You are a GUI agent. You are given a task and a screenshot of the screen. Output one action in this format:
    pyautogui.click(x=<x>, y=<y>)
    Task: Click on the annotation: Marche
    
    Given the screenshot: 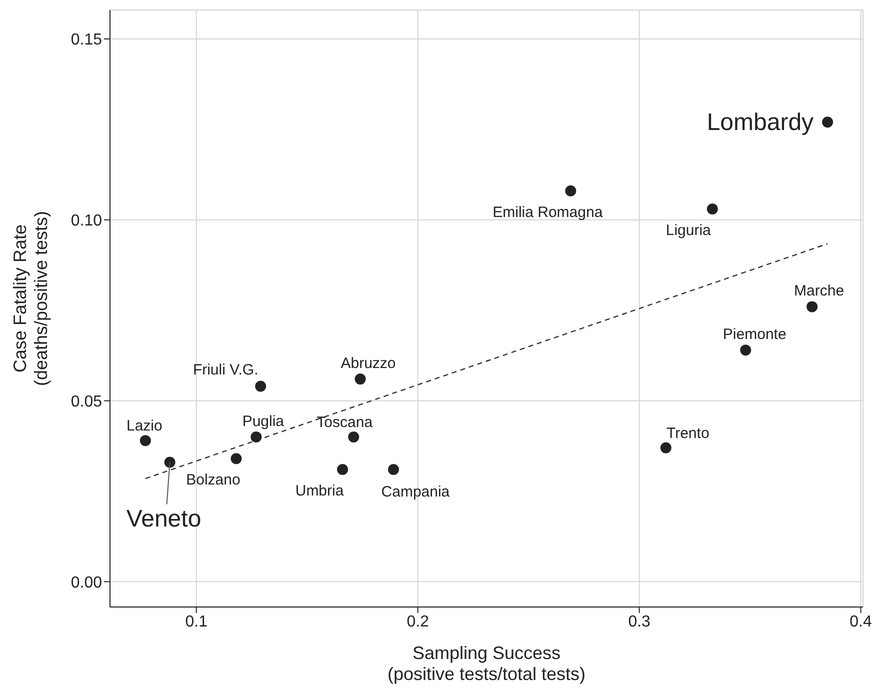 What is the action you would take?
    pyautogui.click(x=819, y=291)
    